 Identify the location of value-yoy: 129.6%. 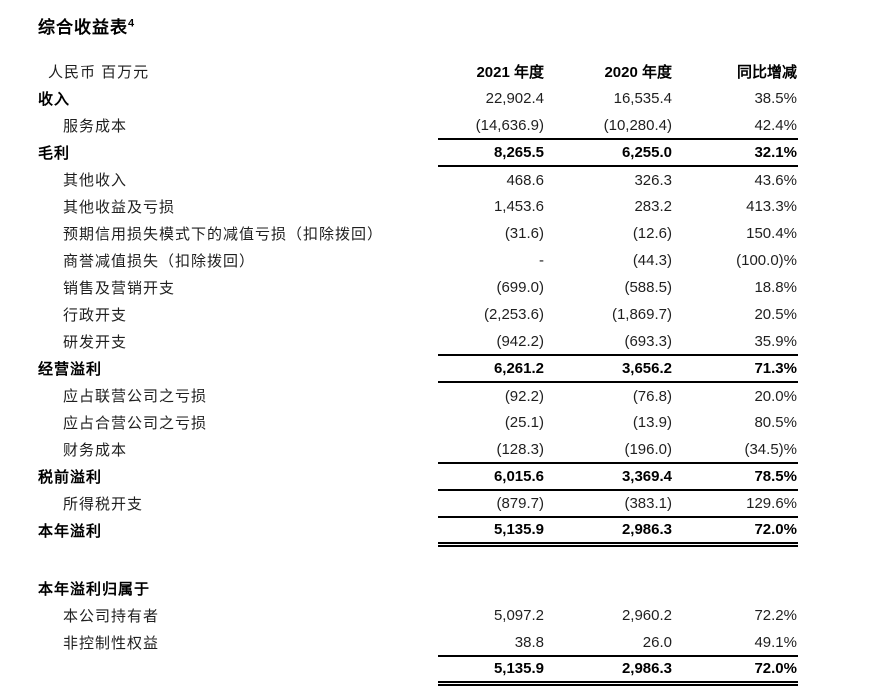
(735, 504).